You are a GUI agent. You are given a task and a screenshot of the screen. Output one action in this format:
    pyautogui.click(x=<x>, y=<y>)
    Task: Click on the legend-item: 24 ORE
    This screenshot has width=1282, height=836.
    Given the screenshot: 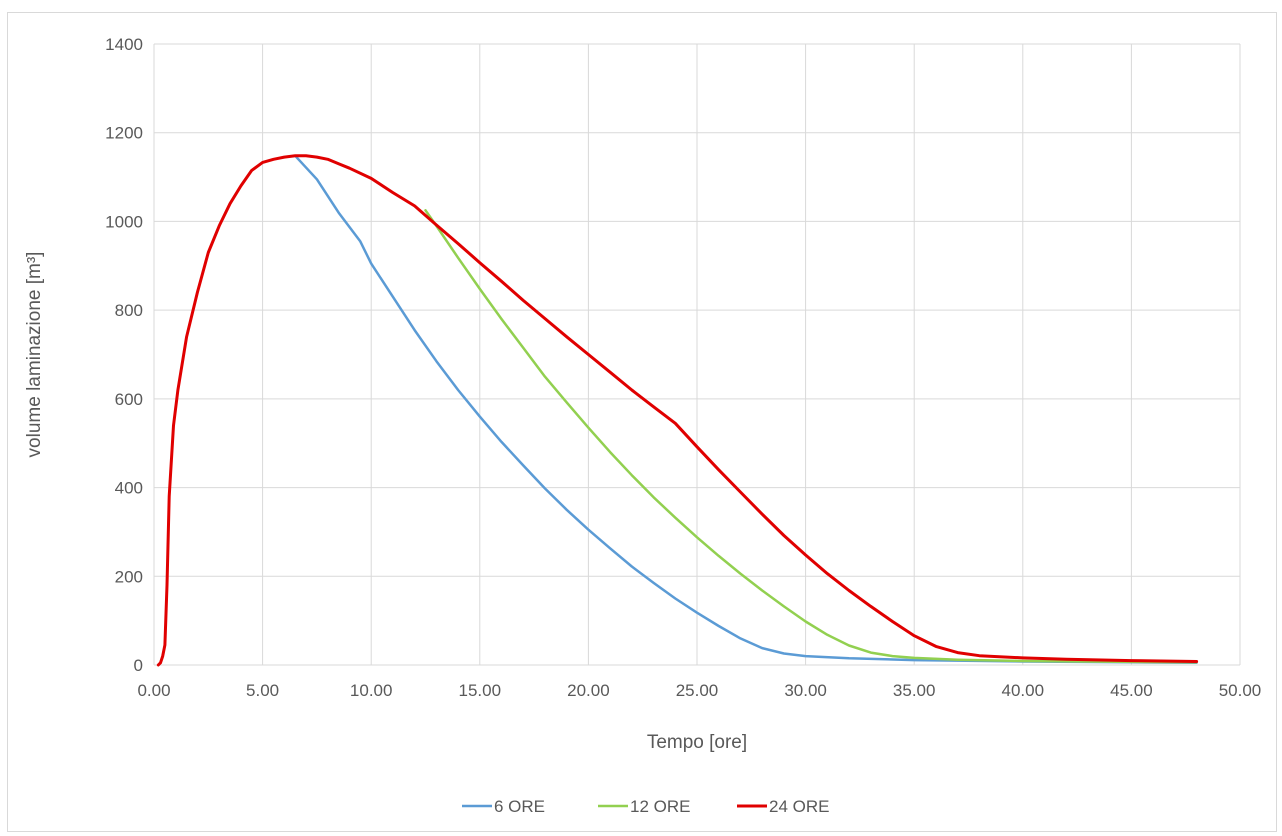 What is the action you would take?
    pyautogui.click(x=783, y=806)
    